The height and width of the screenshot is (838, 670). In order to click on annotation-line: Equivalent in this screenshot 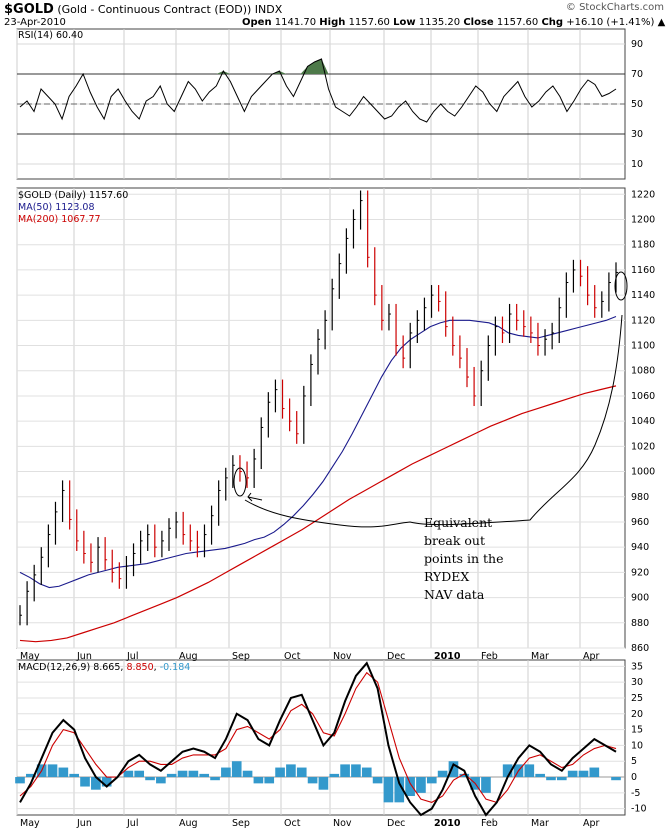, I will do `click(458, 522)`.